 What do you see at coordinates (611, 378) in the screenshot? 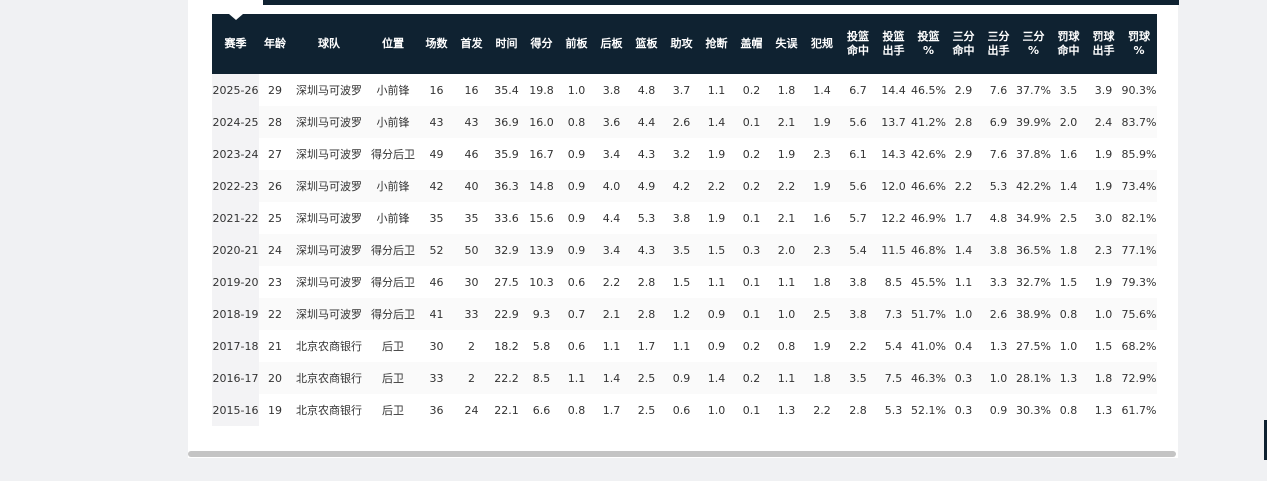
I see `stat-cell: 1.4` at bounding box center [611, 378].